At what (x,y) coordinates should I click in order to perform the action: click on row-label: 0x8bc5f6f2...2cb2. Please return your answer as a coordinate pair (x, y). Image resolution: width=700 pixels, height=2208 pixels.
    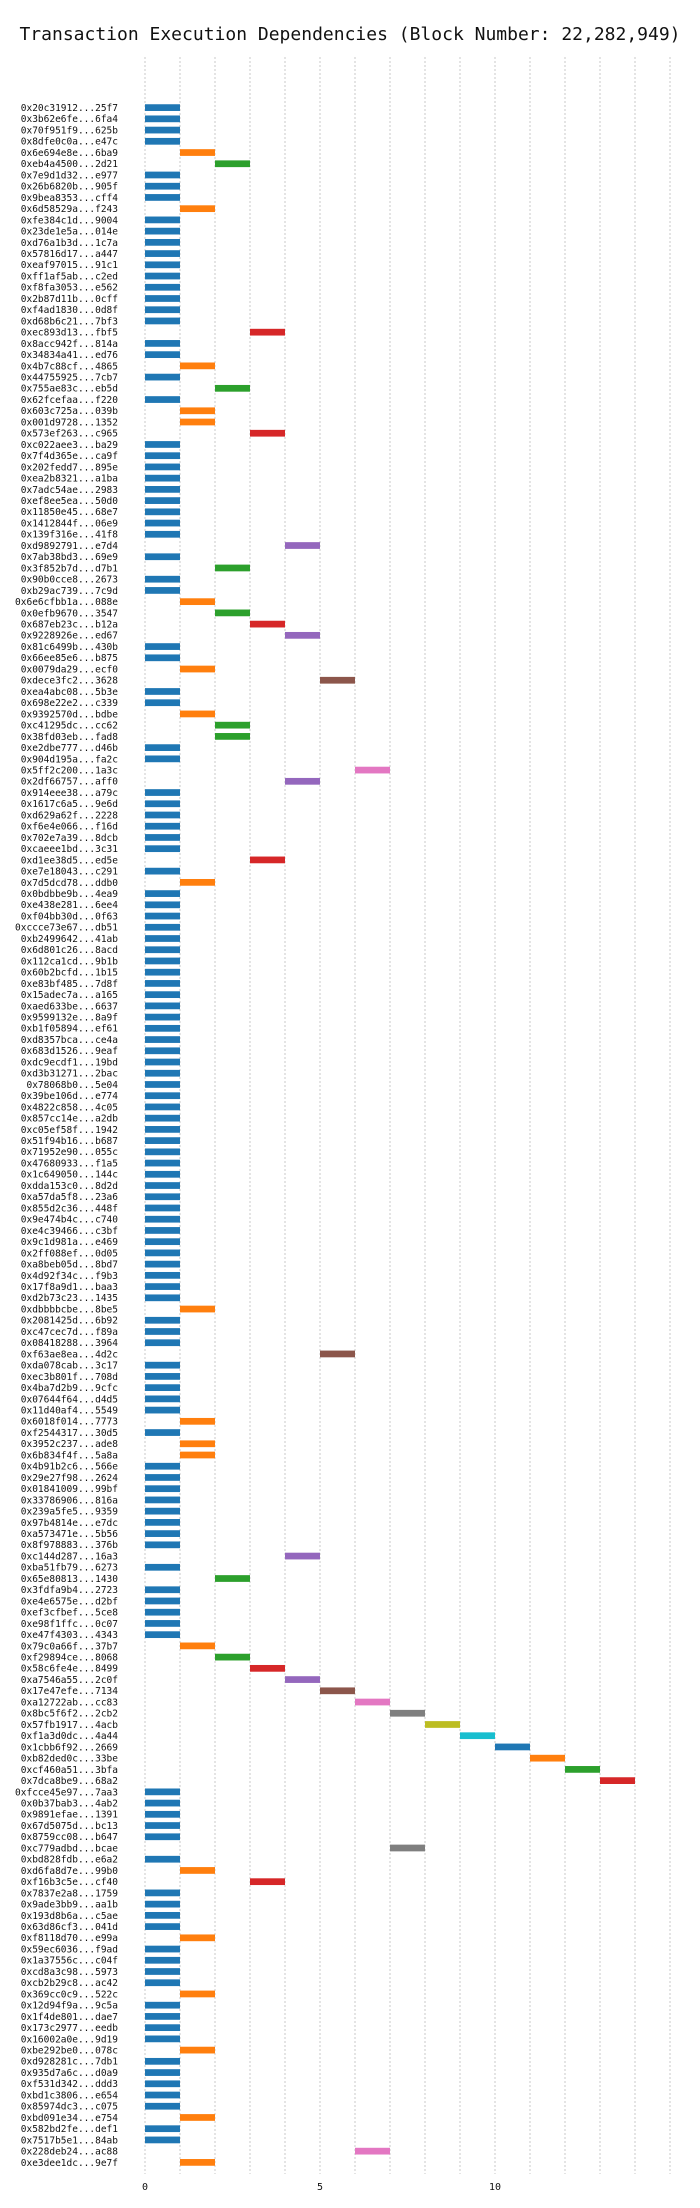
    Looking at the image, I should click on (69, 1714).